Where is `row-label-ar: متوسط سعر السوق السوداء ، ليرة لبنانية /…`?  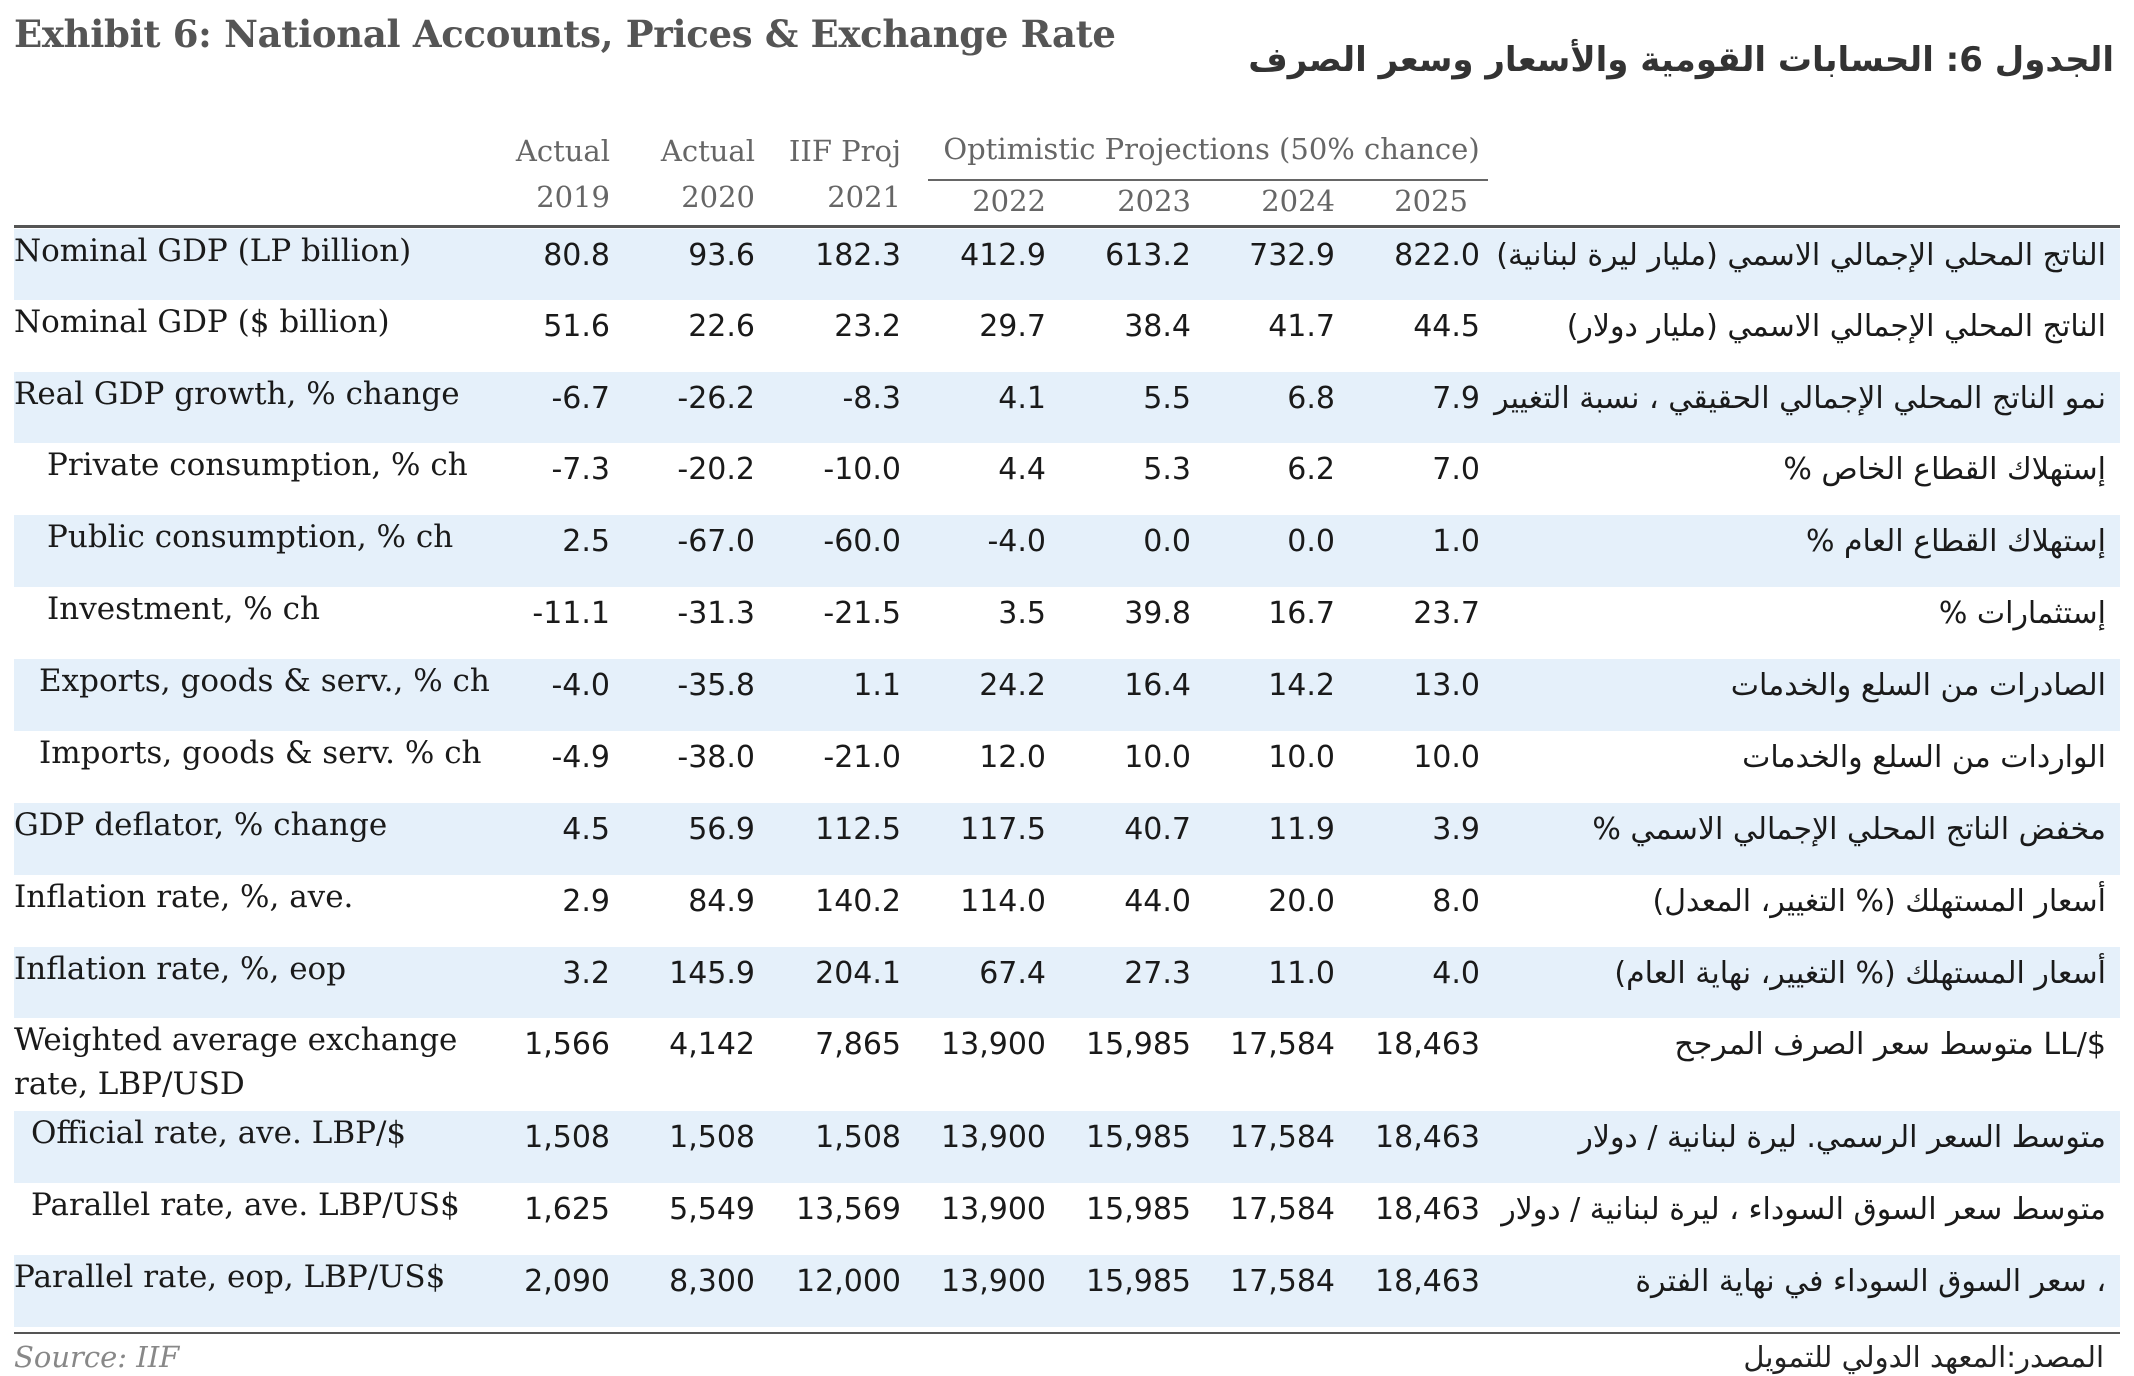
row-label-ar: متوسط سعر السوق السوداء ، ليرة لبنانية /… is located at coordinates (1803, 1209).